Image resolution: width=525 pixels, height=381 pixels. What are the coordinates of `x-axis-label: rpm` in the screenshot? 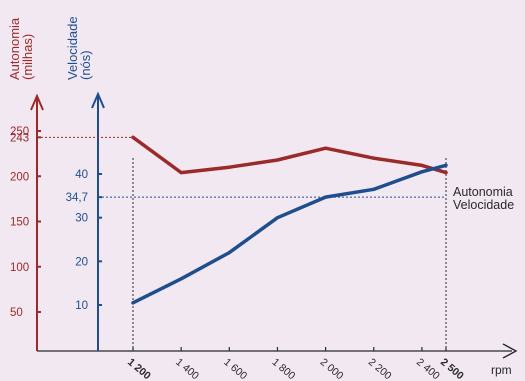 It's located at (501, 370).